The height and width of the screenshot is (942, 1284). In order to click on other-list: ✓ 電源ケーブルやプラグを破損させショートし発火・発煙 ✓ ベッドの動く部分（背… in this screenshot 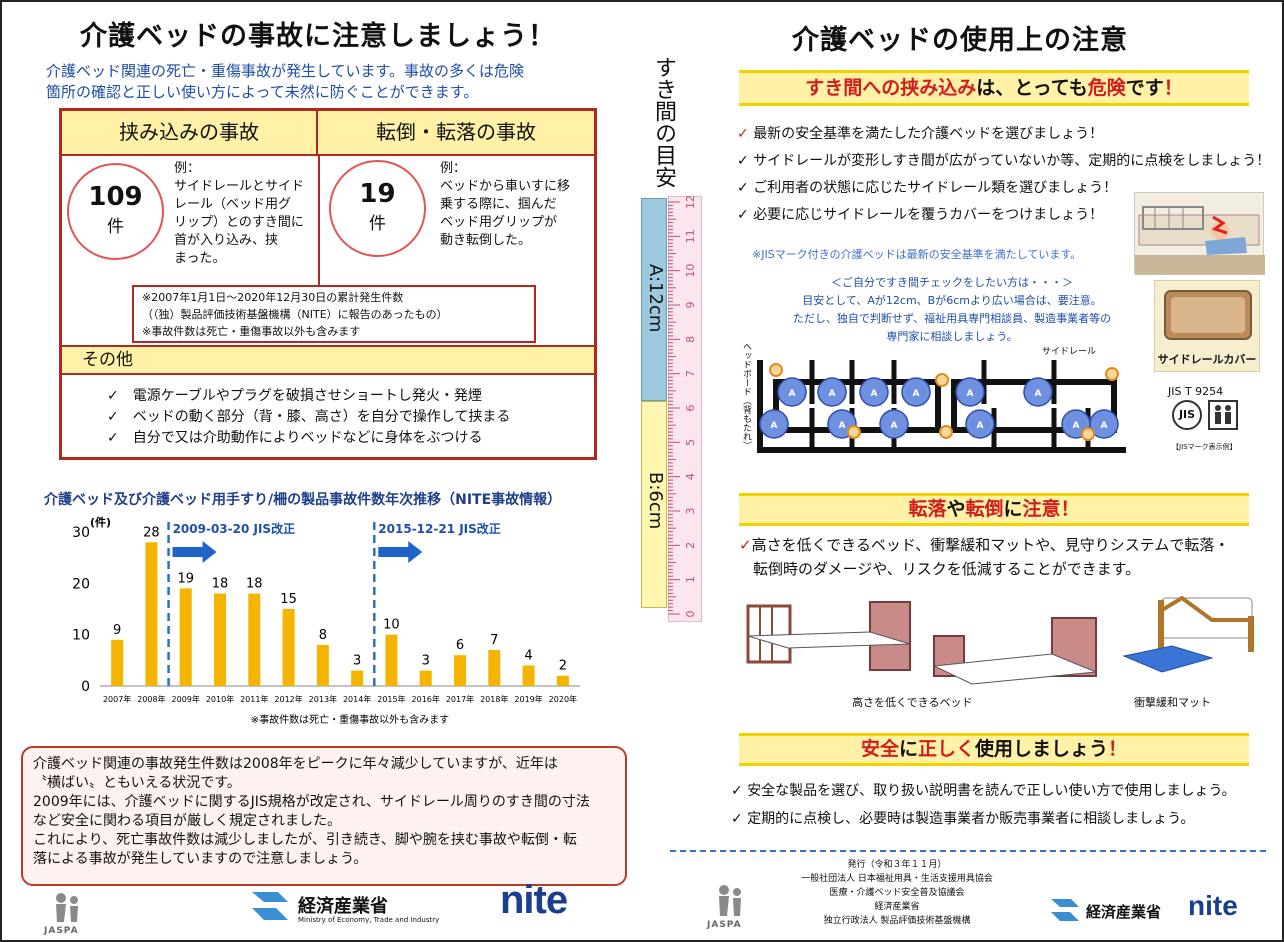, I will do `click(308, 417)`.